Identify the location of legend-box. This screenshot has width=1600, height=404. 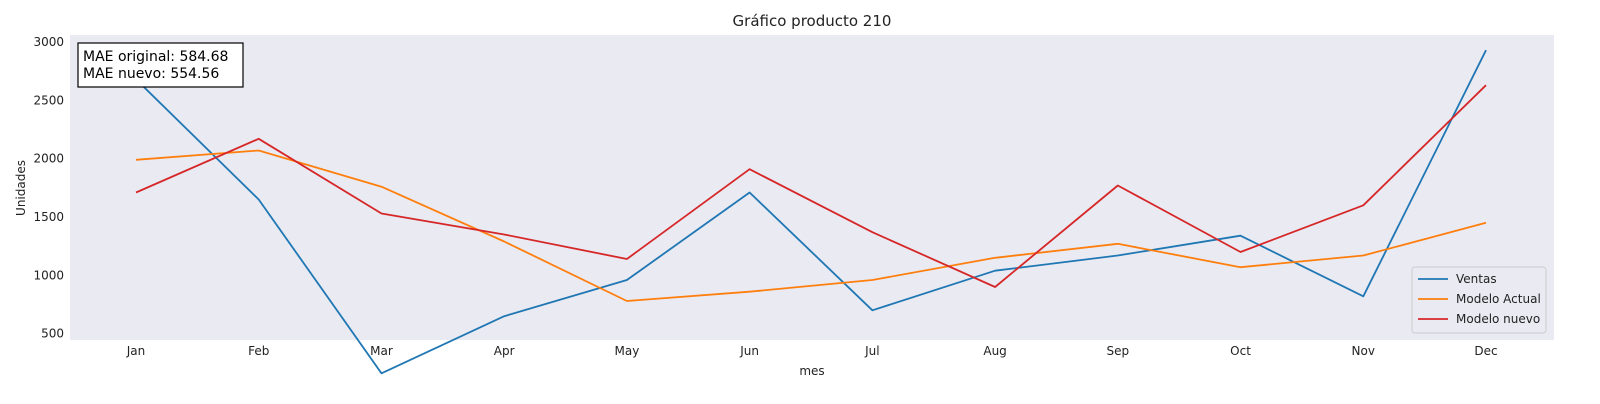
(1479, 300).